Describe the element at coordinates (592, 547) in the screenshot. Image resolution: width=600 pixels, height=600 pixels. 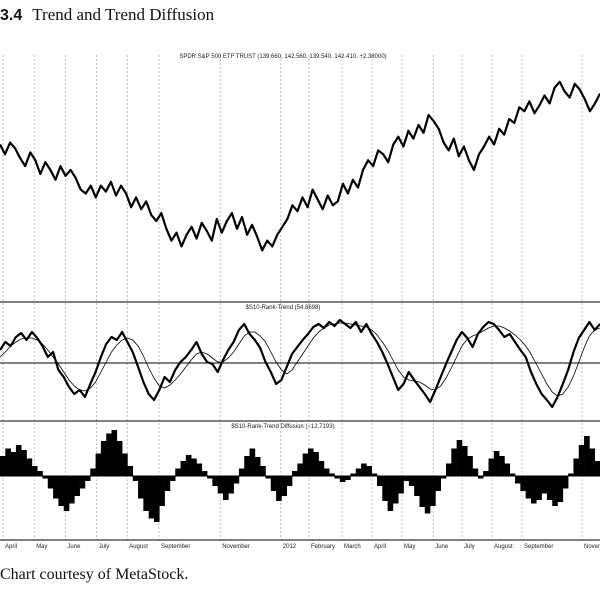
I see `x-tick-label: November` at that location.